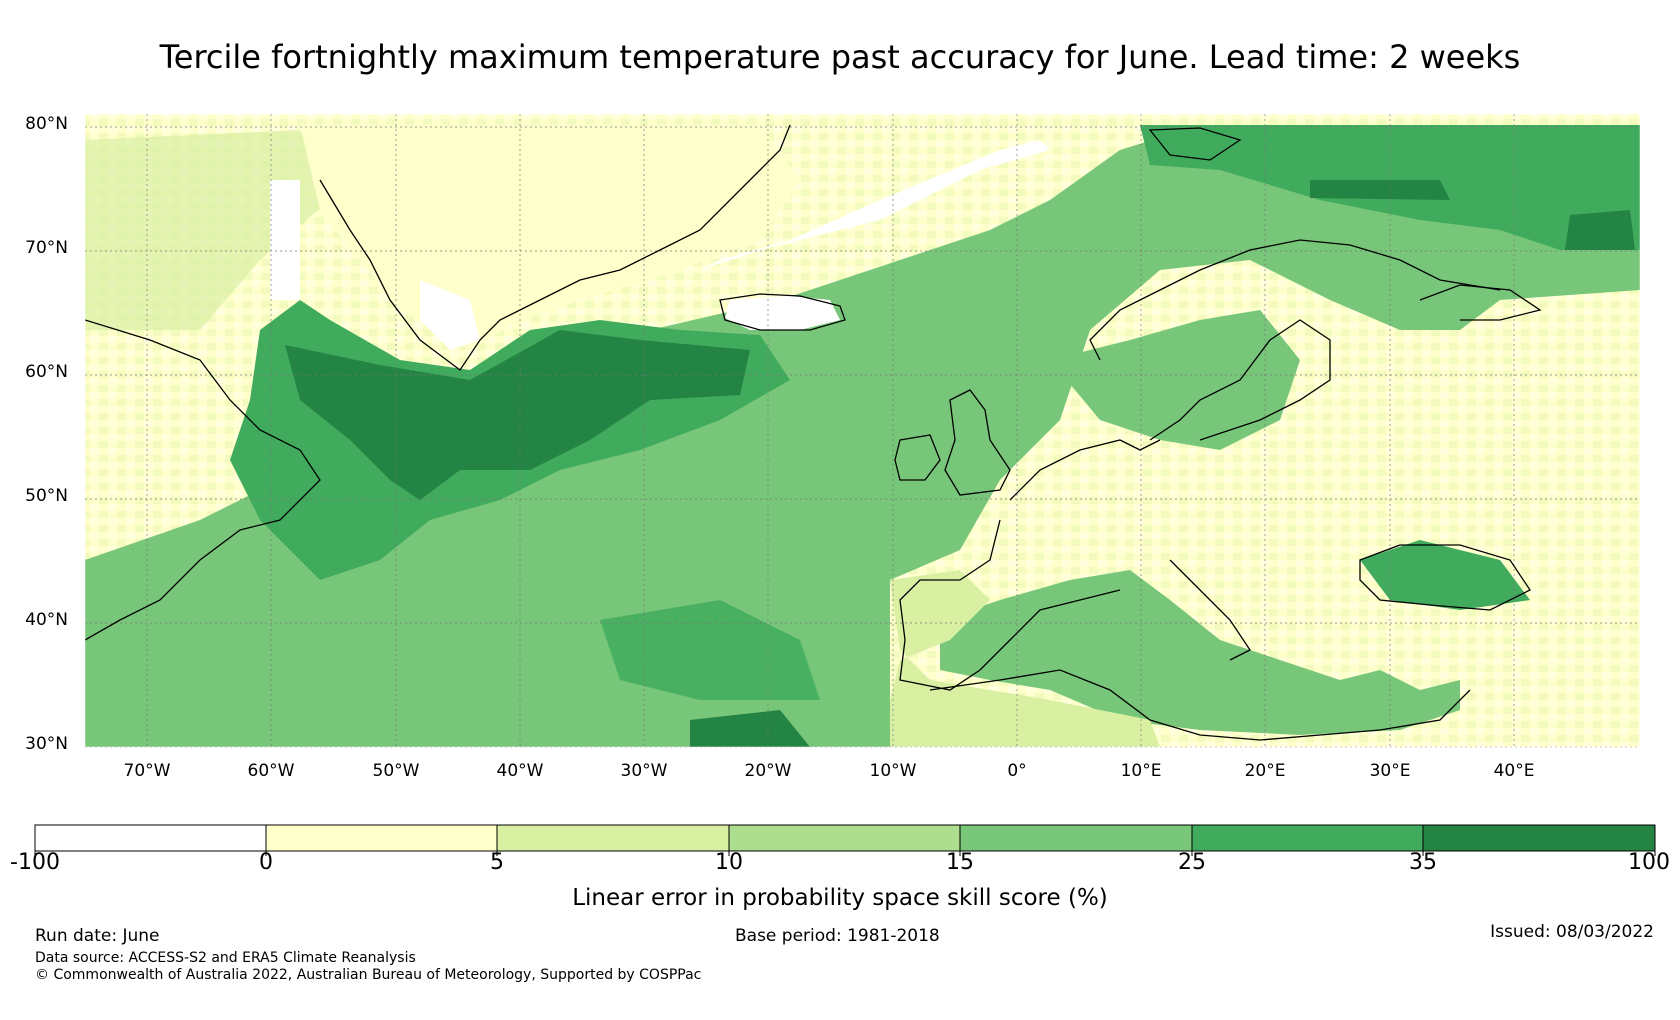  Describe the element at coordinates (46, 496) in the screenshot. I see `lat-label: 50°N` at that location.